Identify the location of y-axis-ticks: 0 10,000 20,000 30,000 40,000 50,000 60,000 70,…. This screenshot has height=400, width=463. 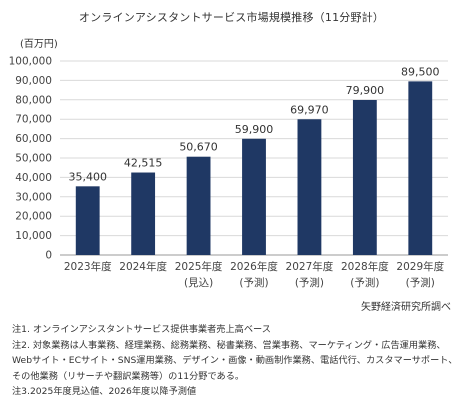
(30, 159).